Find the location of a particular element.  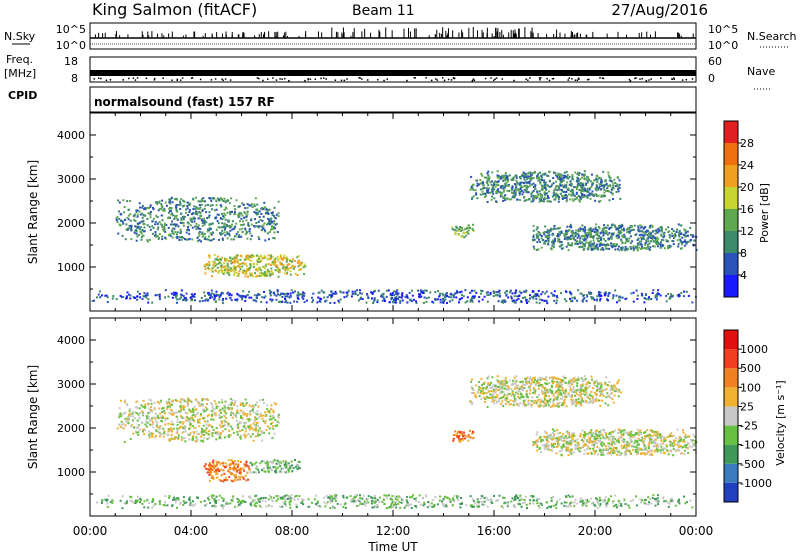

y-tick-label: 3000 is located at coordinates (71, 179).